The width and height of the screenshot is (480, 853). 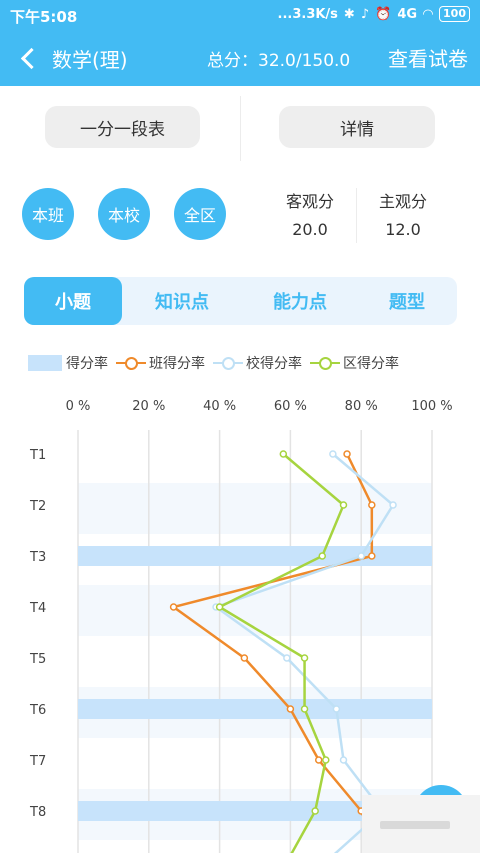 I want to click on legend-school-marker, so click(x=228, y=363).